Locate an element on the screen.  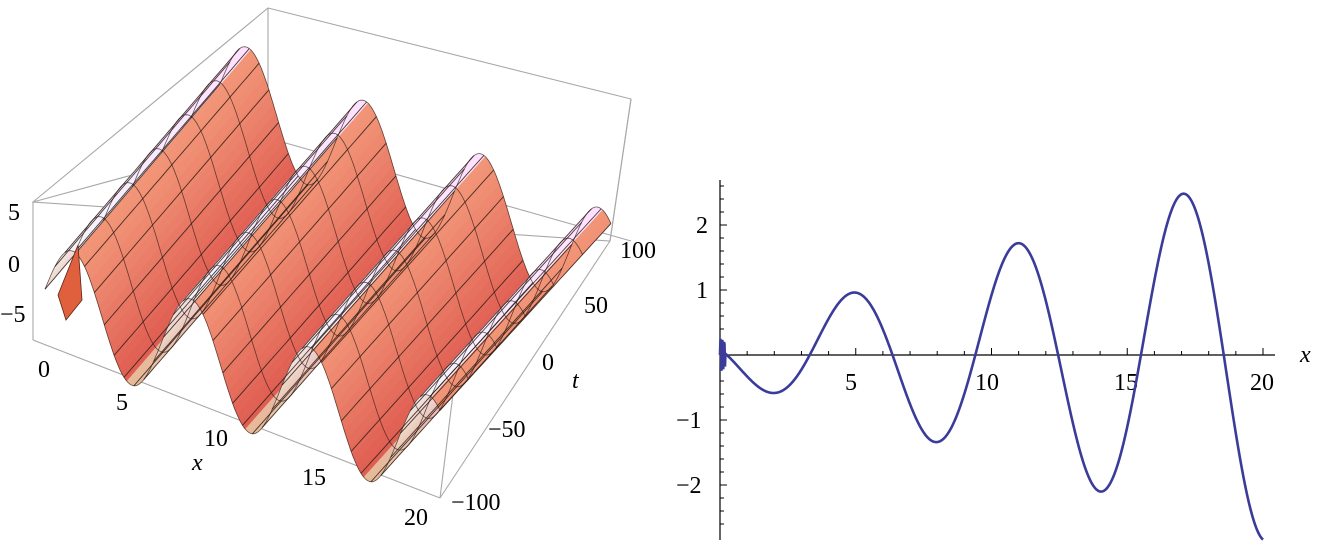
t-tick-label: 0 is located at coordinates (548, 363).